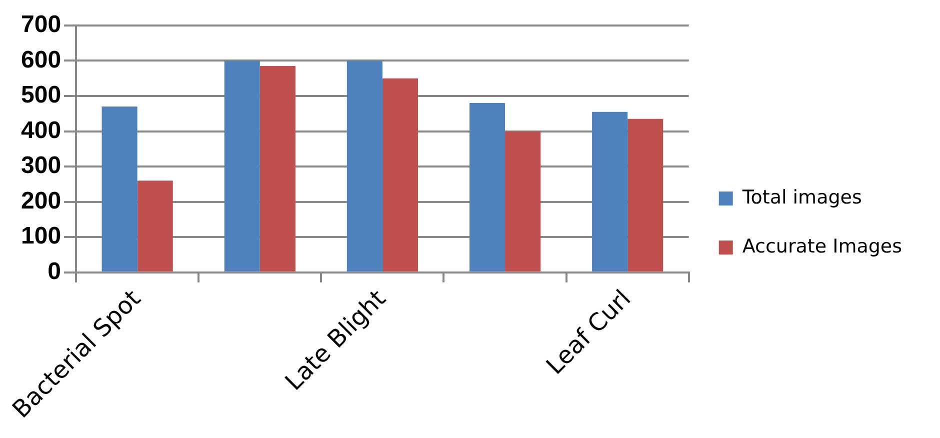 This screenshot has width=940, height=438. What do you see at coordinates (41, 60) in the screenshot?
I see `y-tick-label: 600` at bounding box center [41, 60].